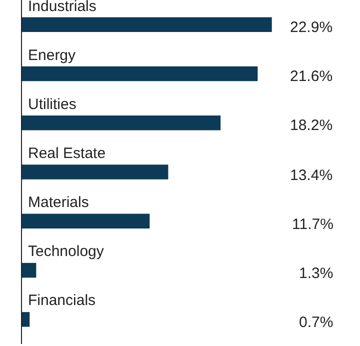  What do you see at coordinates (316, 322) in the screenshot?
I see `data-label: 0.7%` at bounding box center [316, 322].